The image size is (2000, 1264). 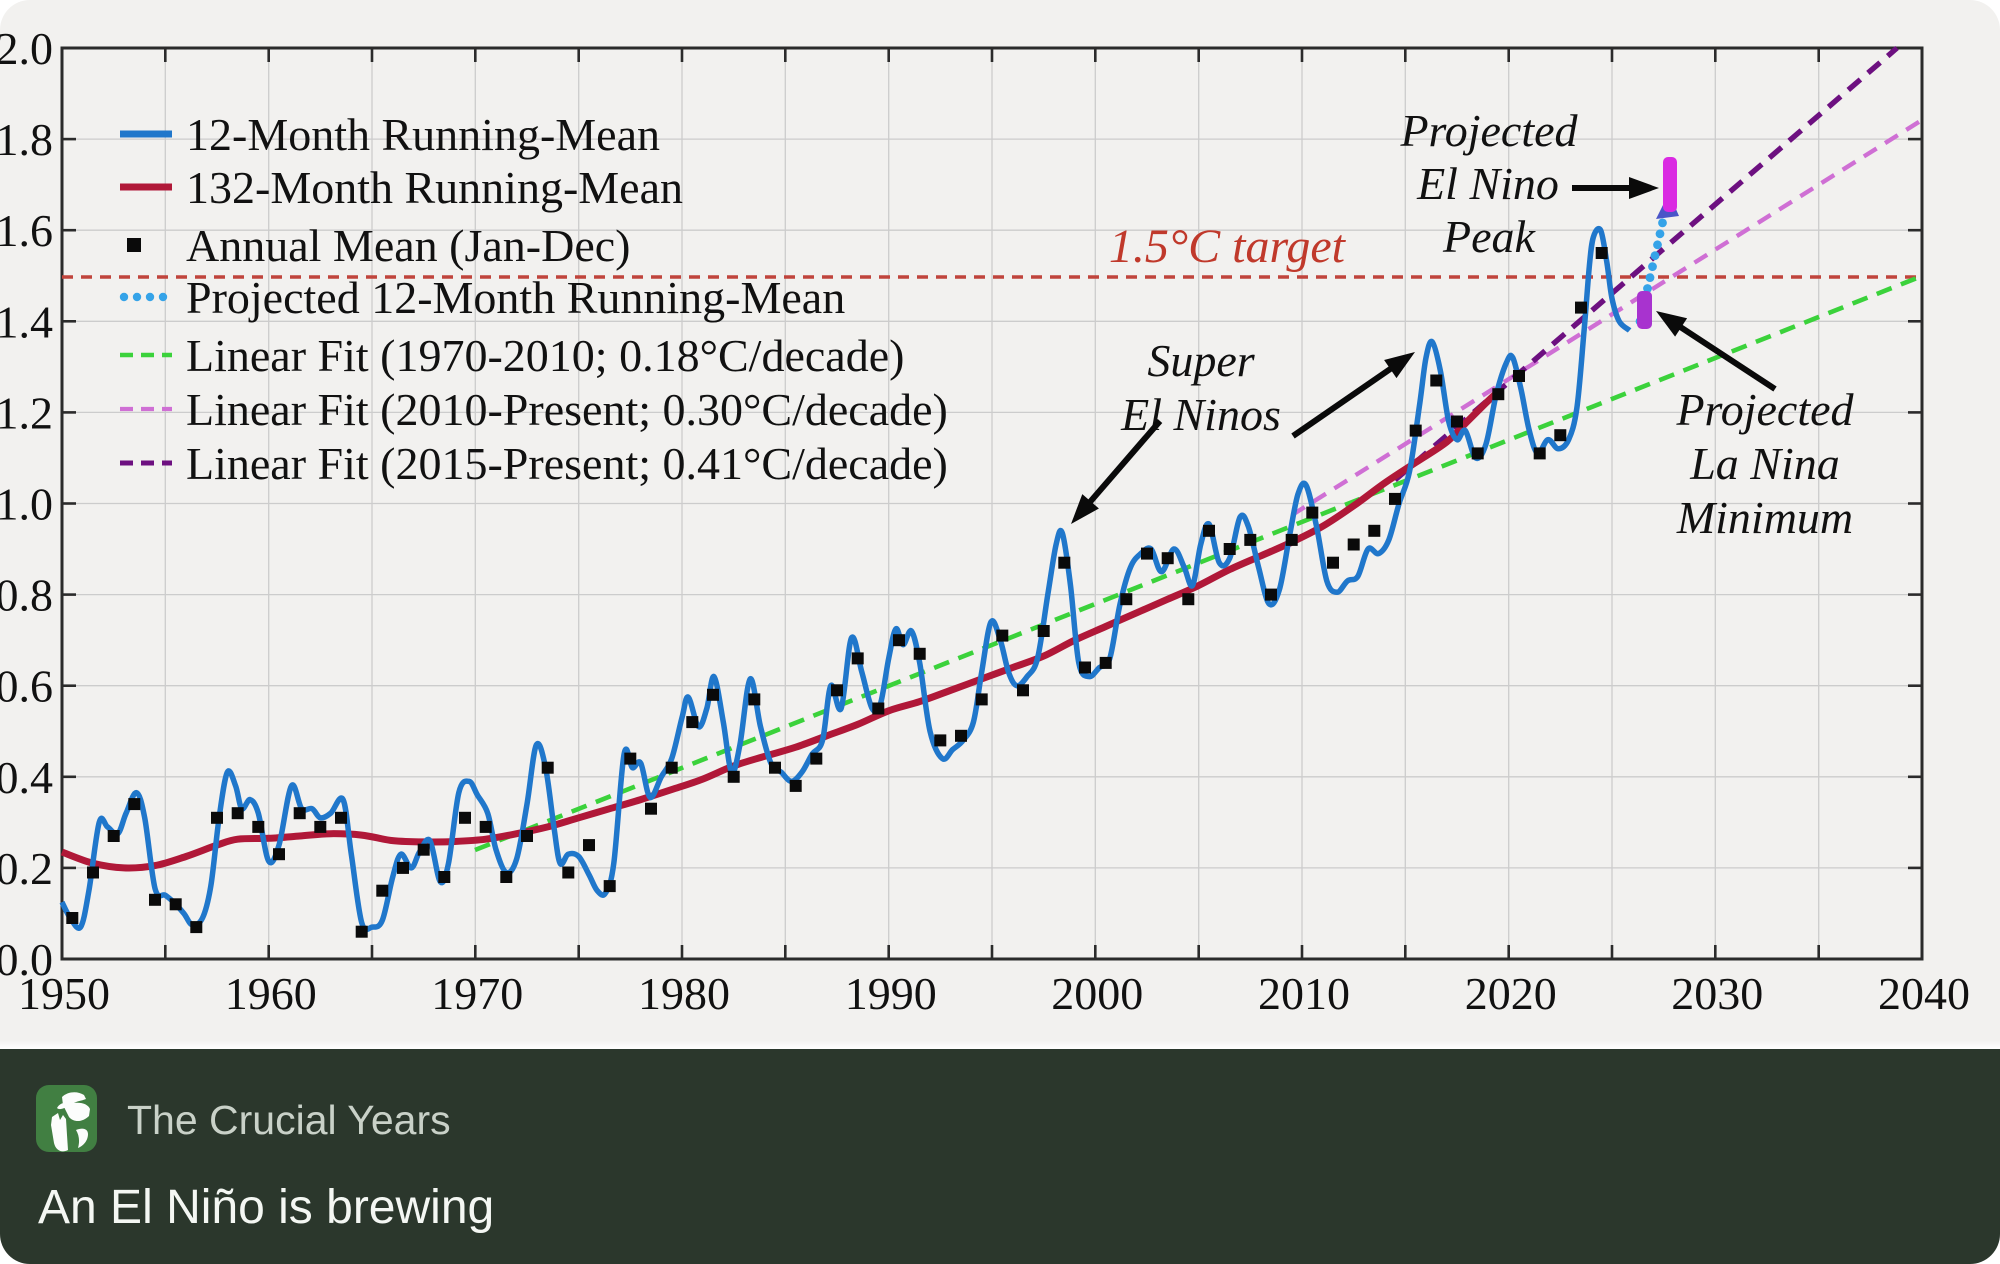 I want to click on svg-text: 132-Month Running-Mean, so click(x=434, y=187).